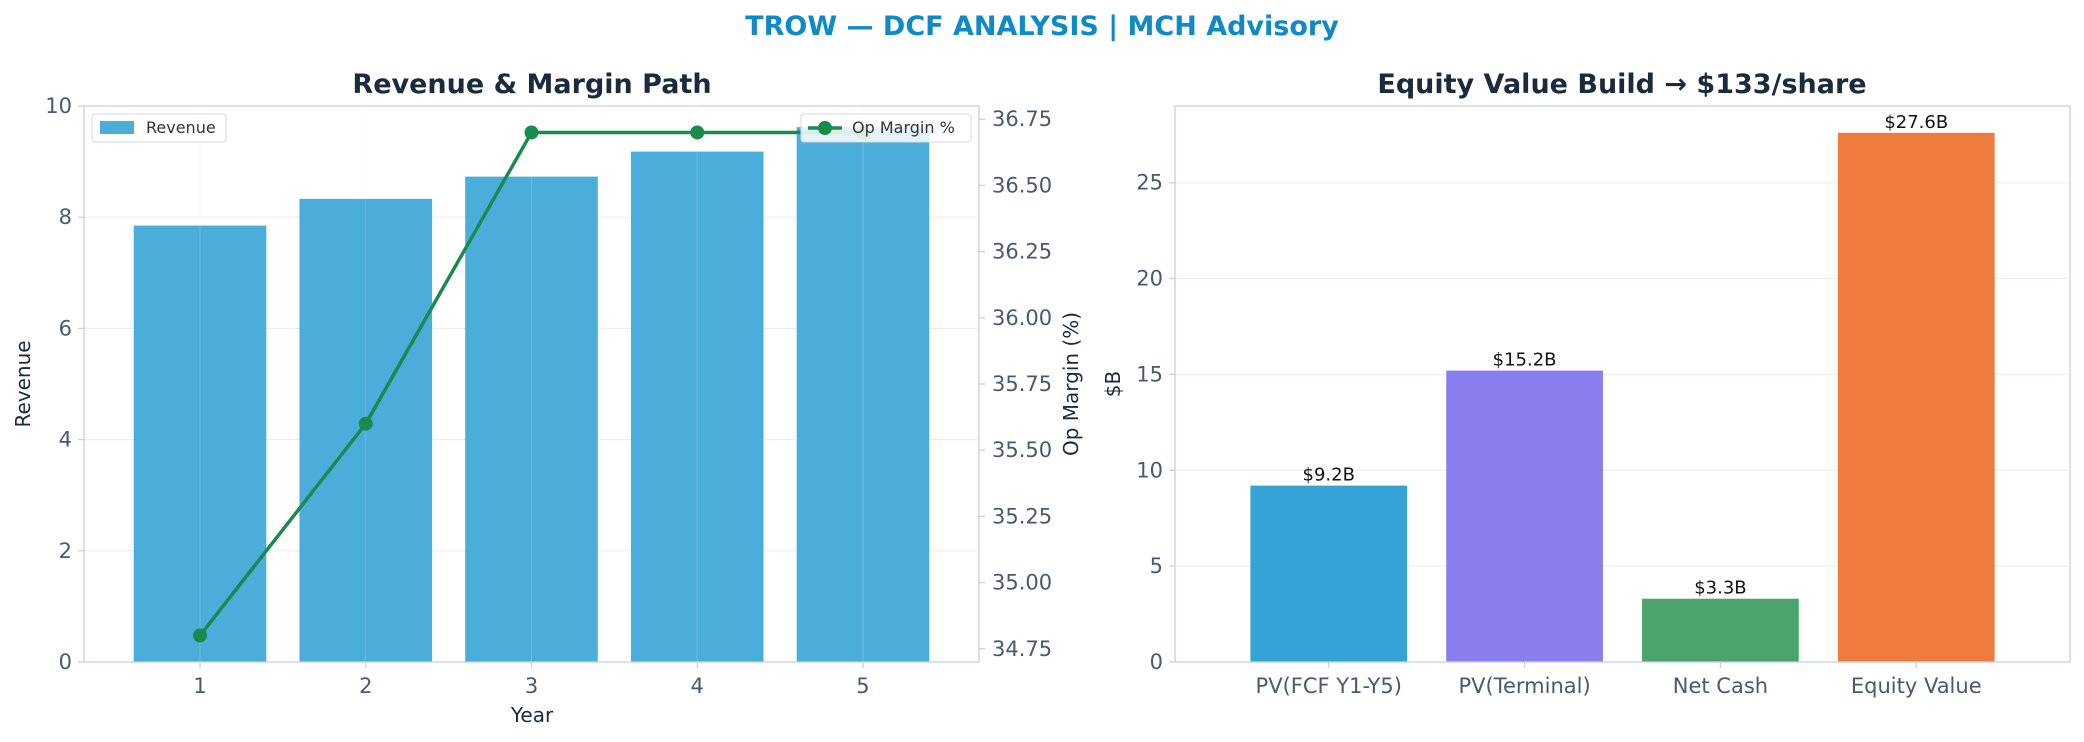  I want to click on chart2-xtick-label: PV(FCF Y1-Y5), so click(1329, 686).